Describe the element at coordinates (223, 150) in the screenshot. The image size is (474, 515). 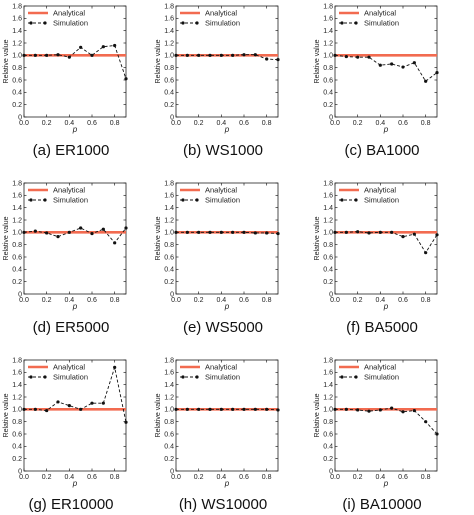
I see `panel-caption: (b) WS1000` at that location.